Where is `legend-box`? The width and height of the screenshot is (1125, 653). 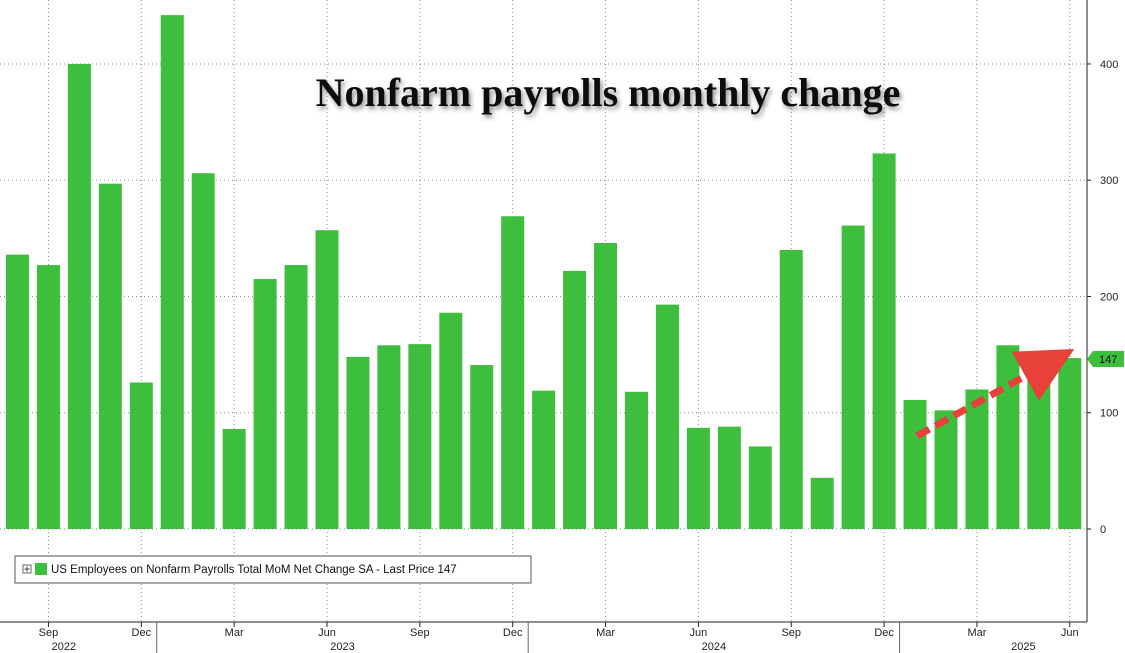
legend-box is located at coordinates (273, 569).